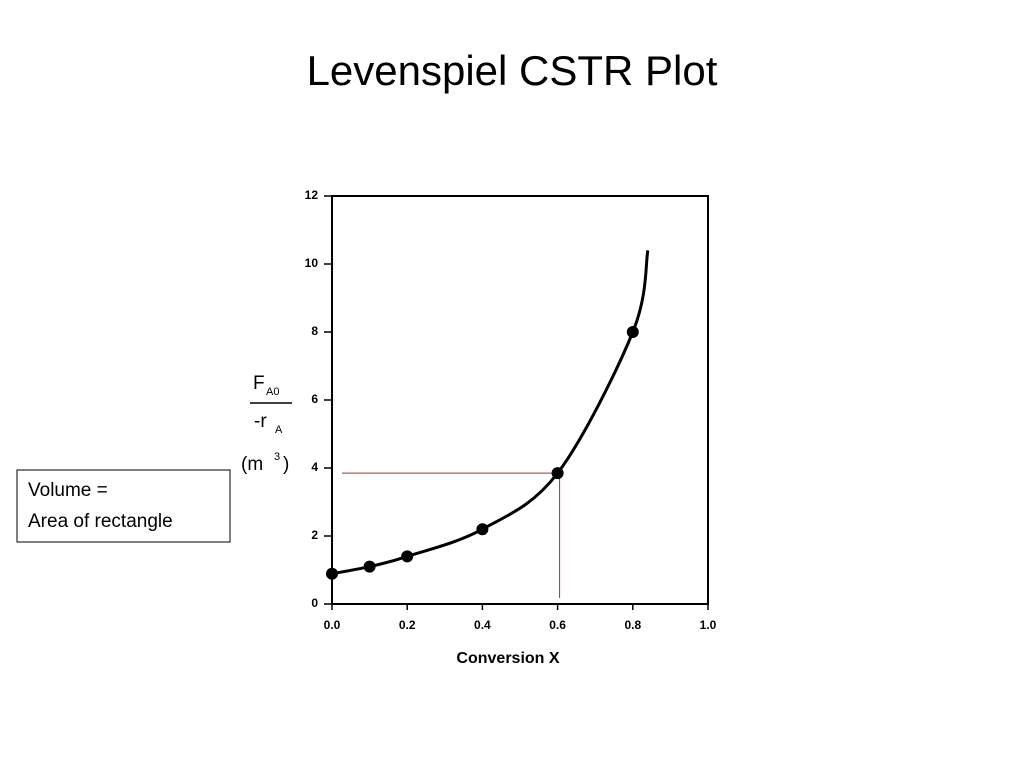 The image size is (1024, 773). What do you see at coordinates (314, 467) in the screenshot?
I see `y-tick-label: 4` at bounding box center [314, 467].